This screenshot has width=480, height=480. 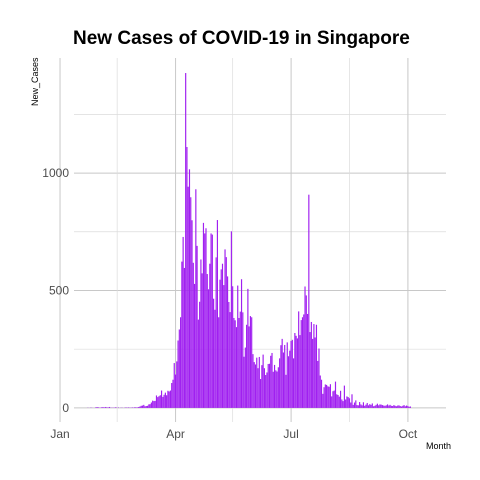 What do you see at coordinates (35, 81) in the screenshot?
I see `y-axis-label: New_Cases` at bounding box center [35, 81].